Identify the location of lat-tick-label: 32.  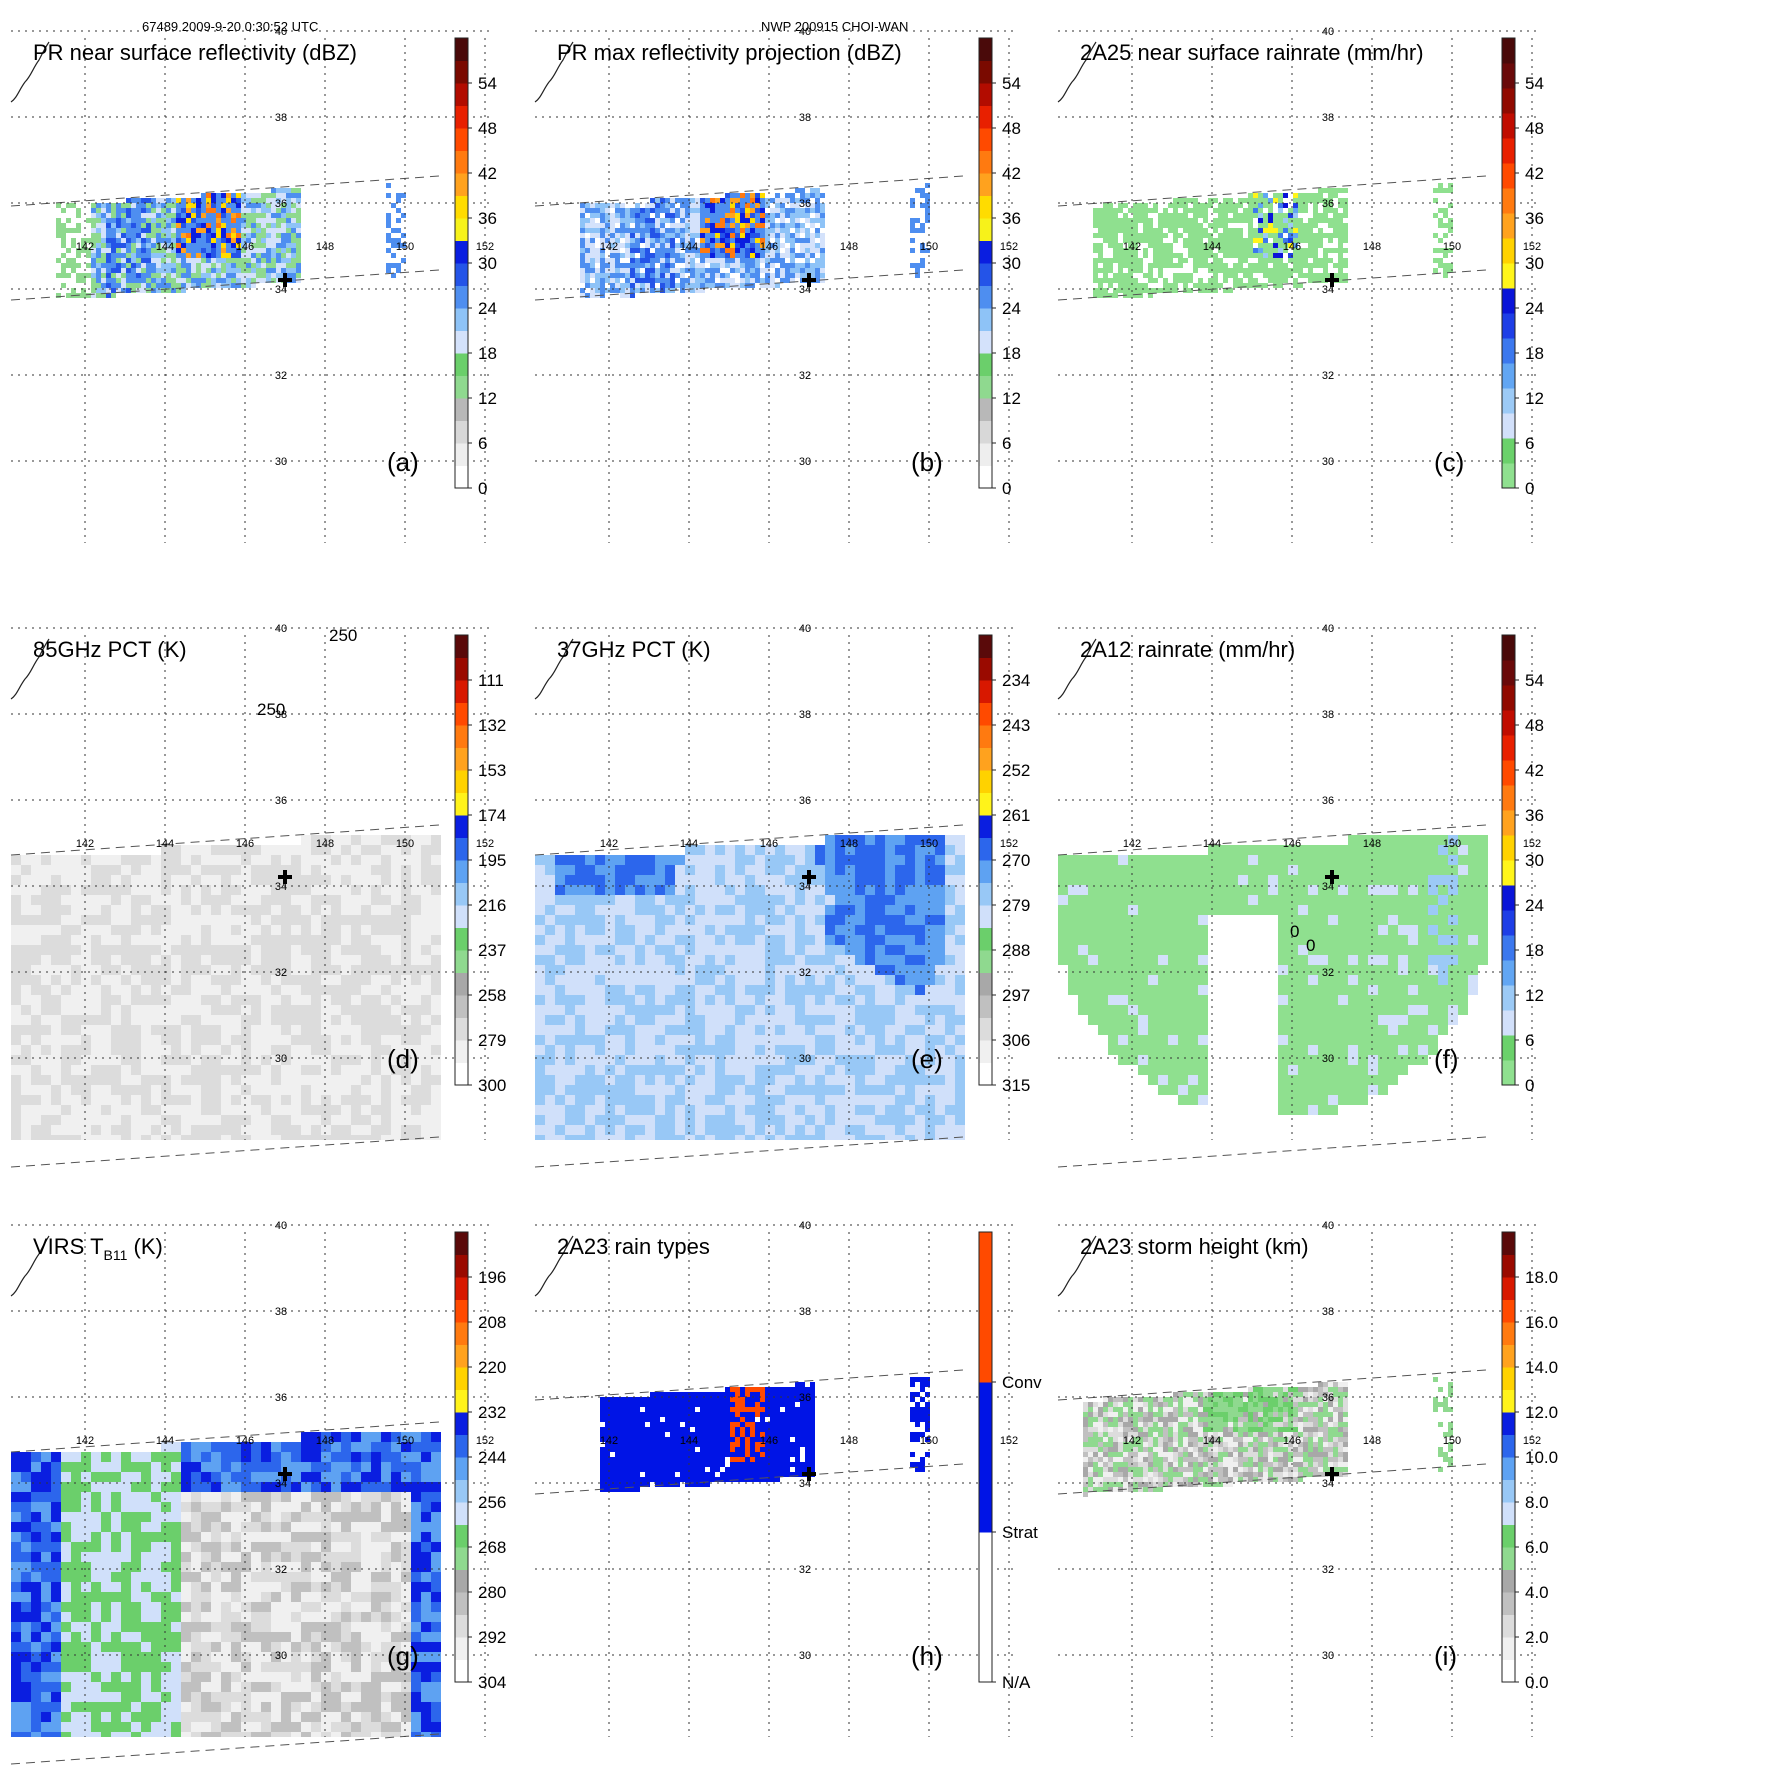
(281, 376).